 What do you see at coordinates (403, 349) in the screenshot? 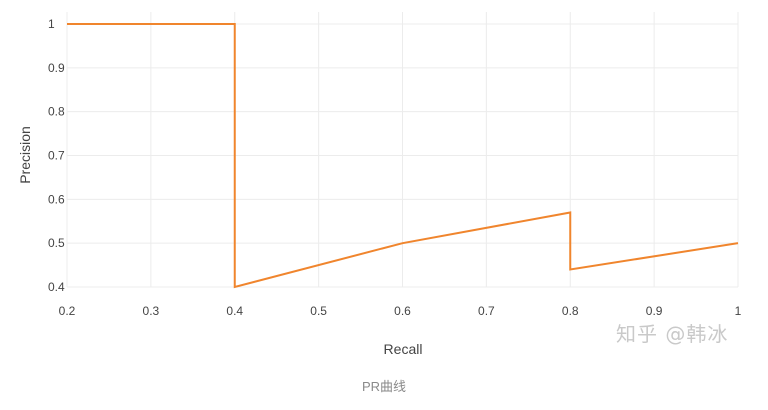
I see `x-axis-title: Recall` at bounding box center [403, 349].